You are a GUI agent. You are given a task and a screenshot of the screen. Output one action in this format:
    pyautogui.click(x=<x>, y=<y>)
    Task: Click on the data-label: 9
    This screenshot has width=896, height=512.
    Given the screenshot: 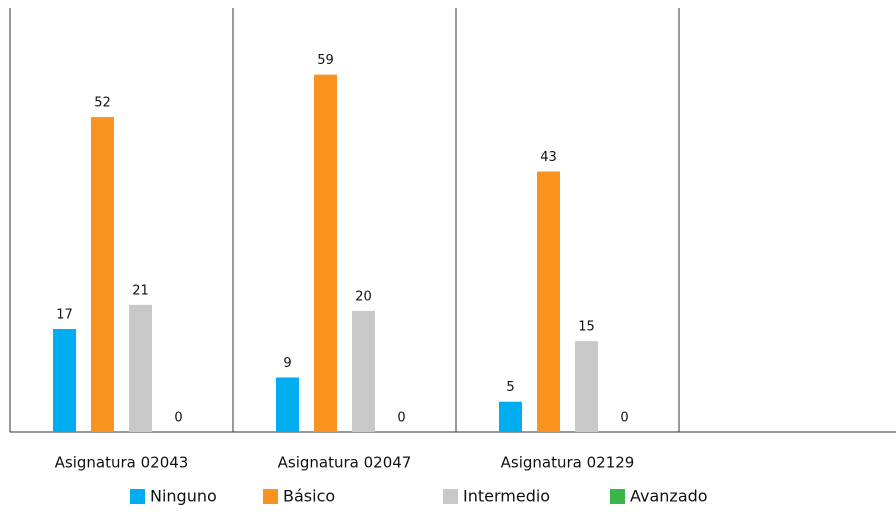 What is the action you would take?
    pyautogui.click(x=287, y=363)
    